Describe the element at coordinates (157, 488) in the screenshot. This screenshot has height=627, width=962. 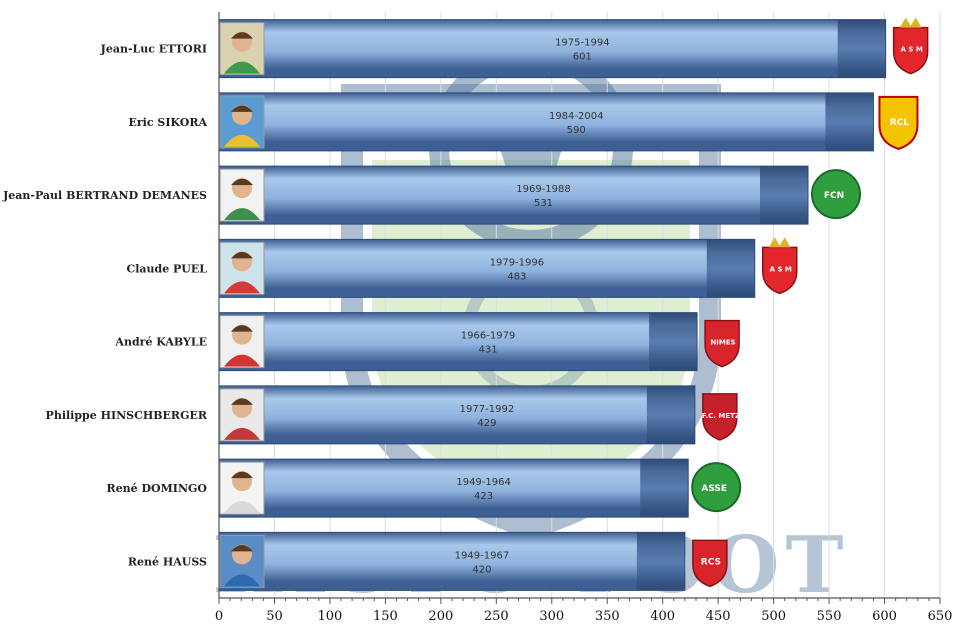
I see `category-label: René DOMINGO` at that location.